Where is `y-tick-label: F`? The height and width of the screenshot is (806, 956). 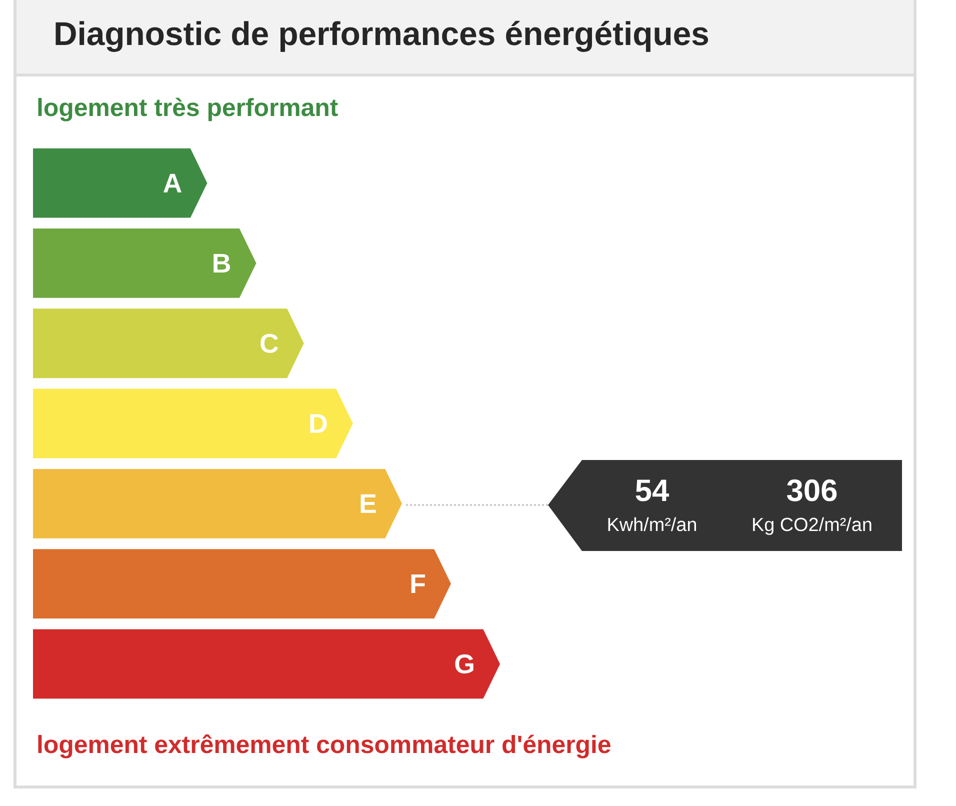 y-tick-label: F is located at coordinates (418, 584).